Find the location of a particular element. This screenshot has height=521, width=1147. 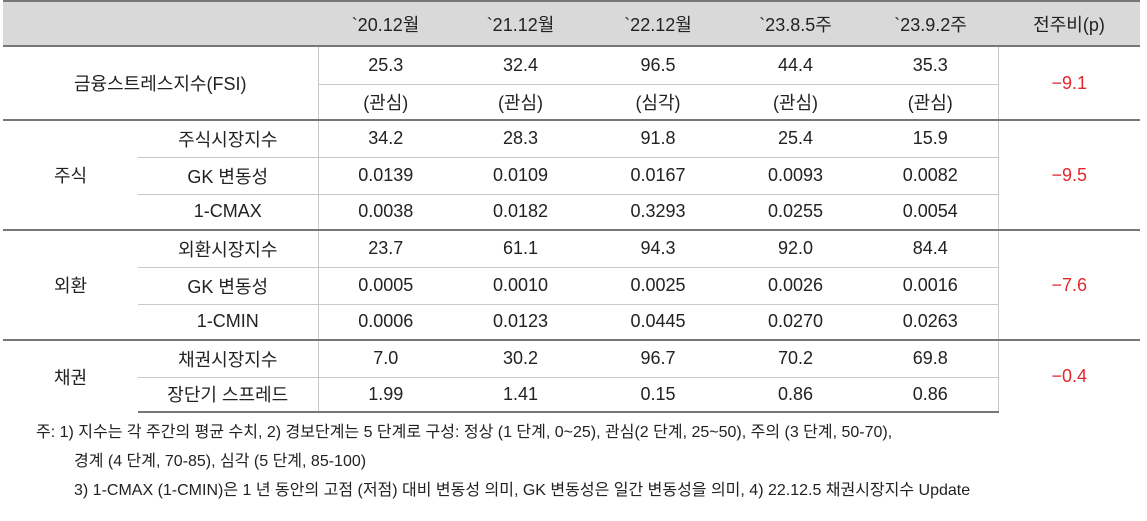

row-label: 외환시장지수 is located at coordinates (228, 248).